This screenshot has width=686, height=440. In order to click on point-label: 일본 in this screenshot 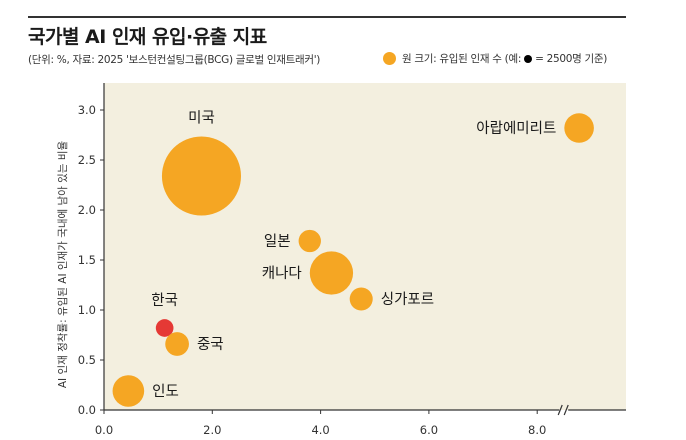, I will do `click(277, 241)`.